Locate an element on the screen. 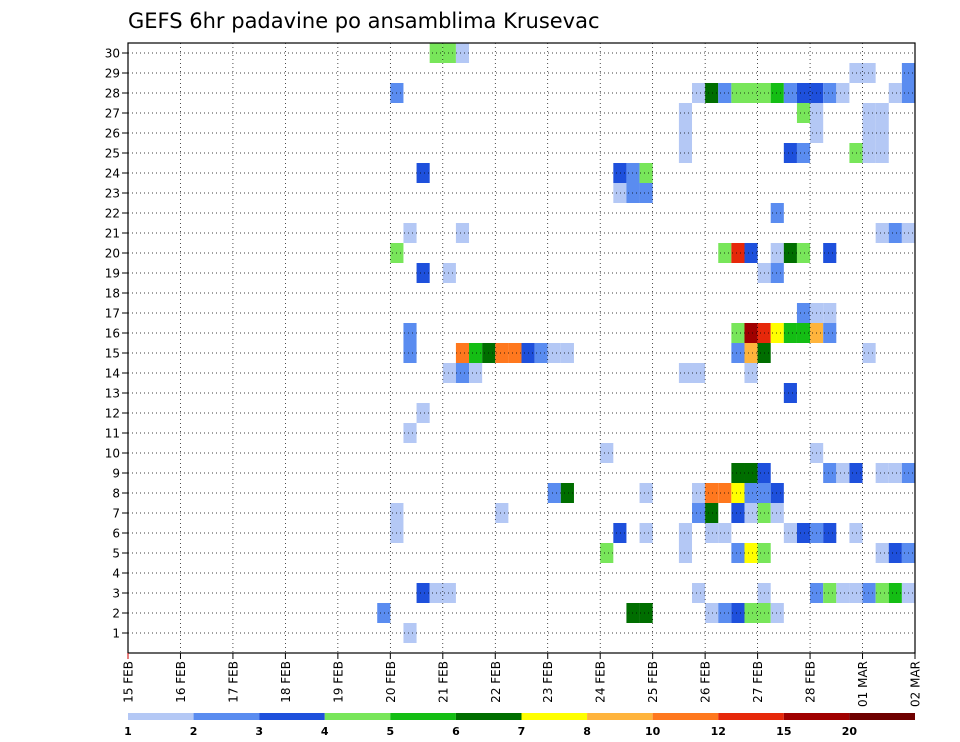 The width and height of the screenshot is (960, 742). x-tick-label: 20 FEB is located at coordinates (391, 682).